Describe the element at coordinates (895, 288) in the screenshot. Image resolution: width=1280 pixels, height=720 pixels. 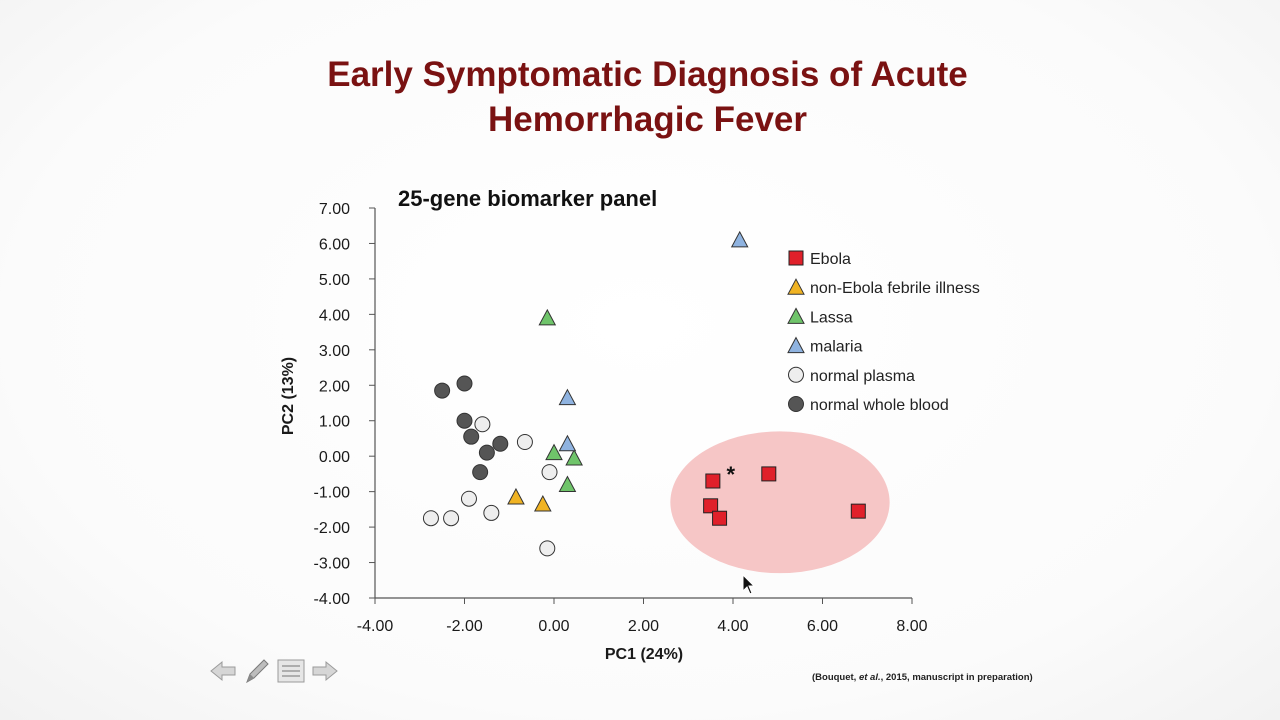
I see `legend-label-non-ebola-febrile-illness: non-Ebola febrile illness` at that location.